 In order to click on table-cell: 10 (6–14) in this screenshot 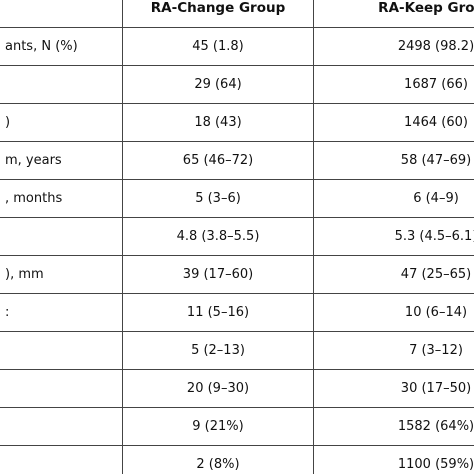, I will do `click(393, 312)`.